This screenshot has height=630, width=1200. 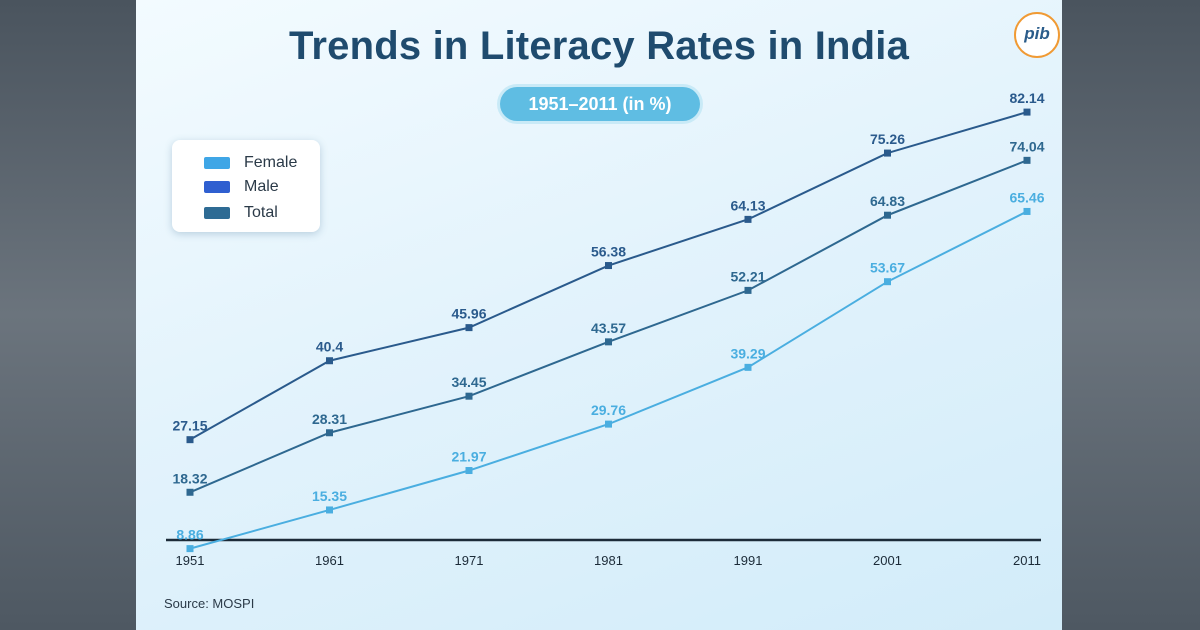 I want to click on pib-logo: pib, so click(x=1037, y=35).